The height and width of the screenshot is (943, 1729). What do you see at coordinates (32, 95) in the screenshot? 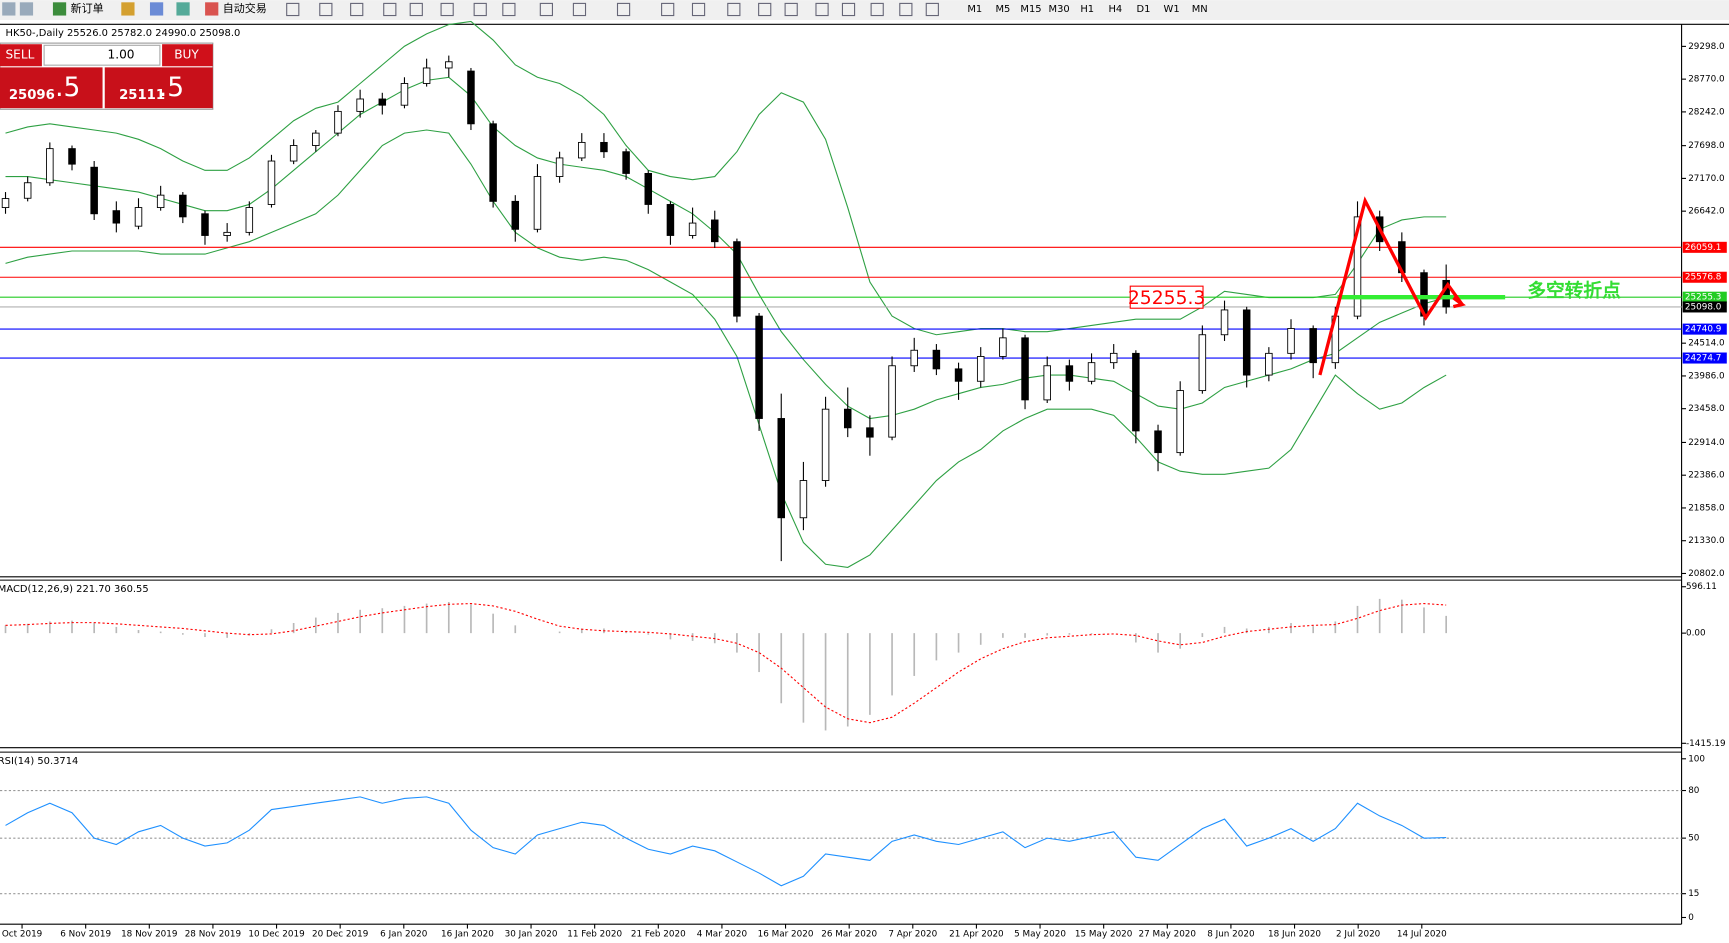
I see `bid-main: 25096` at bounding box center [32, 95].